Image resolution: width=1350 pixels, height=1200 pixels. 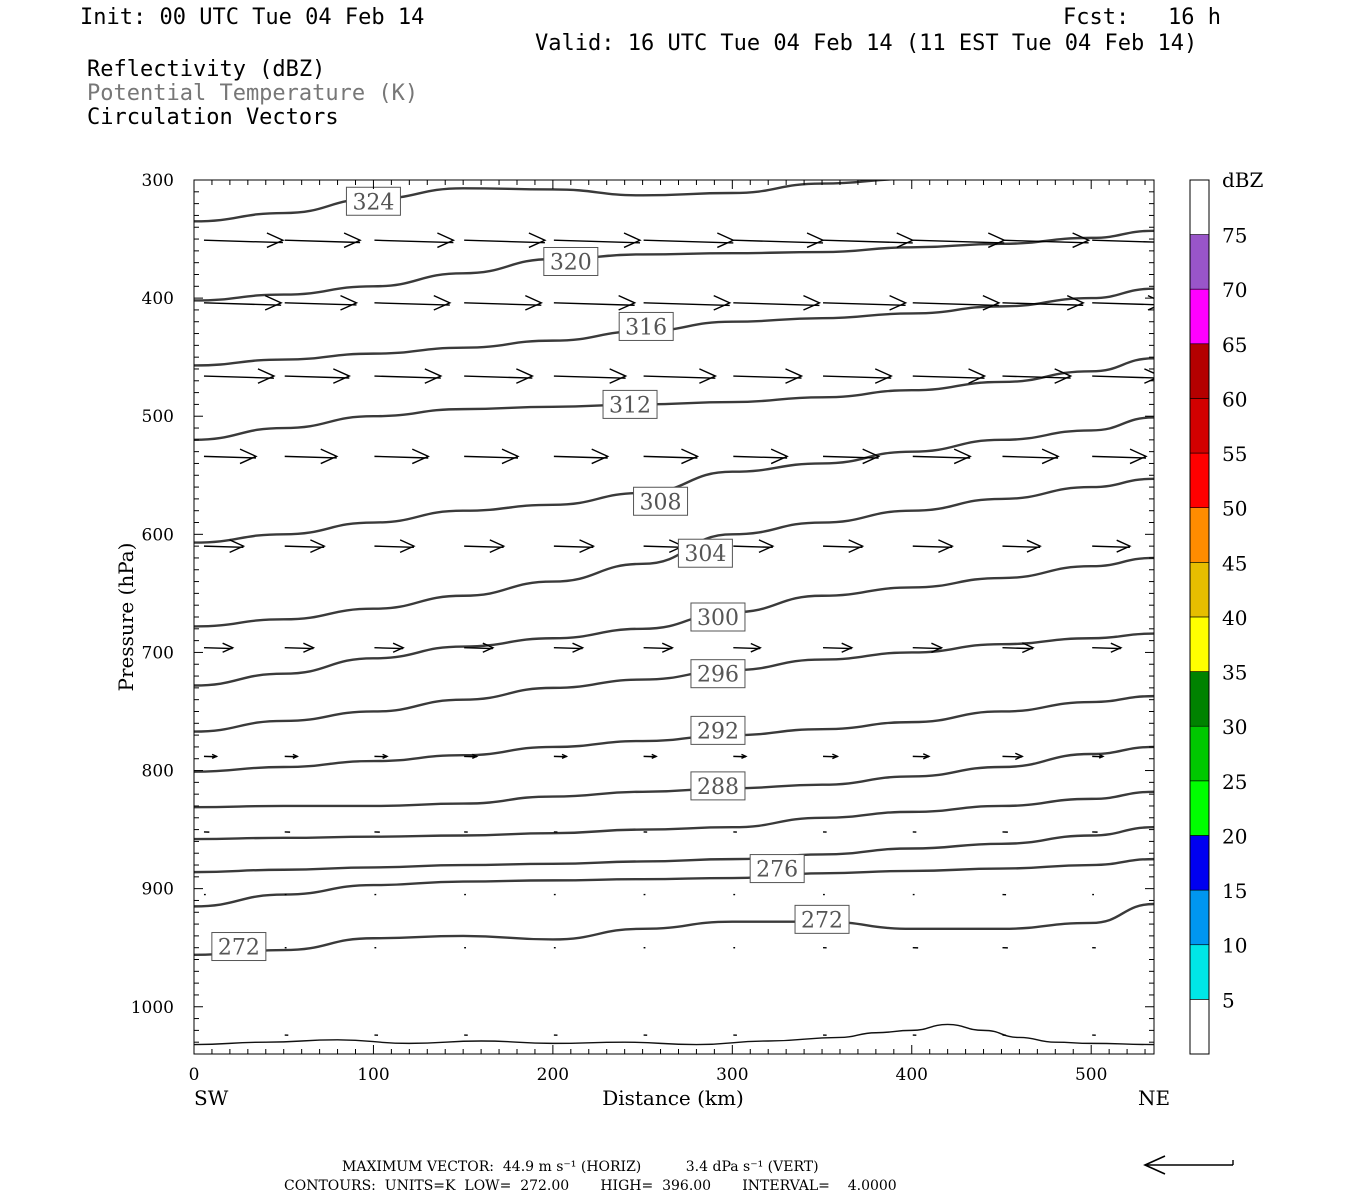 What do you see at coordinates (1234, 618) in the screenshot?
I see `colorbar-label: 40` at bounding box center [1234, 618].